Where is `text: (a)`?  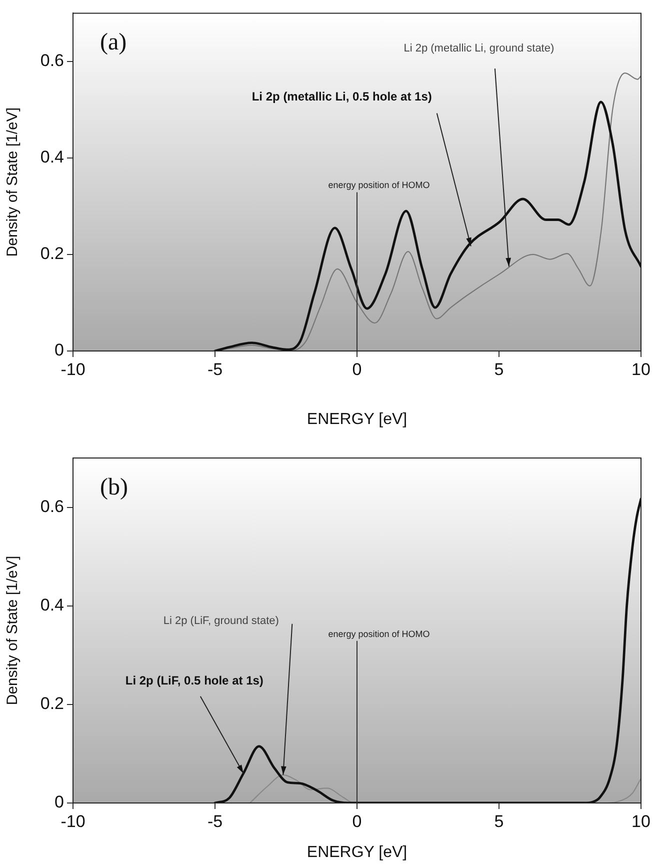
text: (a) is located at coordinates (113, 42).